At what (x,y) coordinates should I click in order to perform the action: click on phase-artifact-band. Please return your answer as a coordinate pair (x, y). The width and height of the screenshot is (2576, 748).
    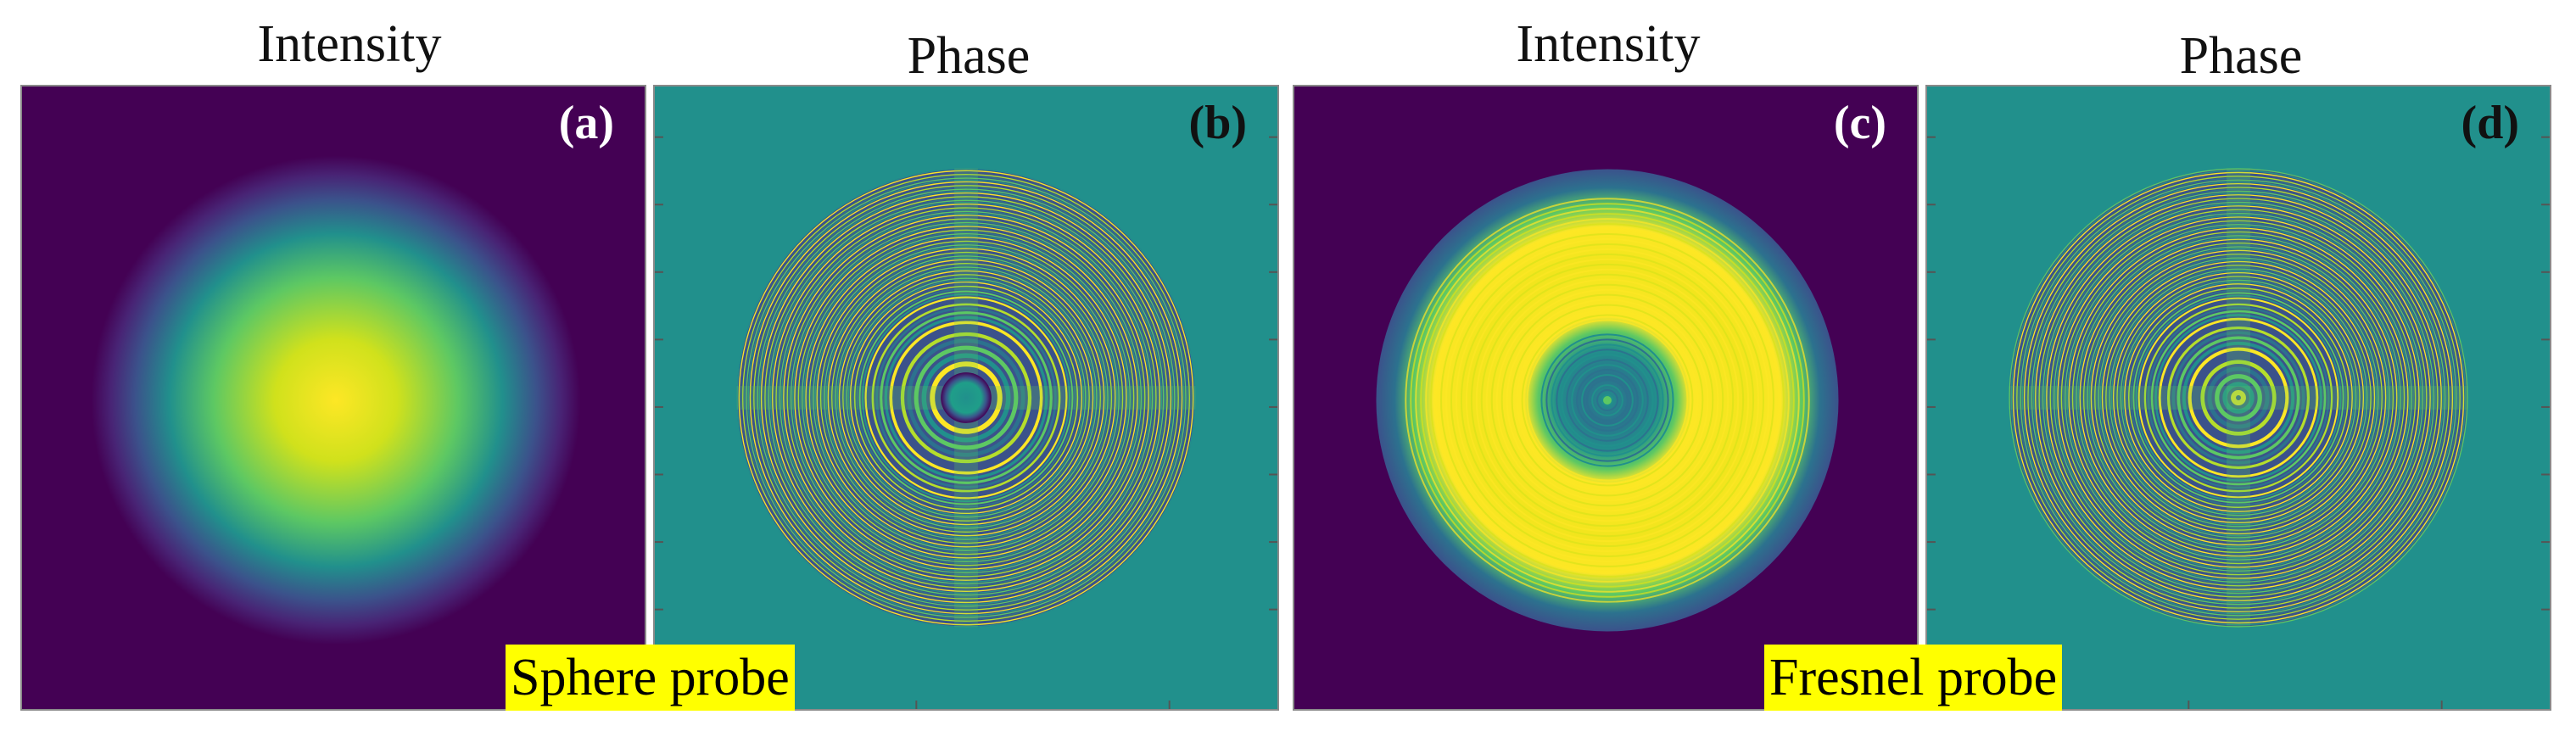
    Looking at the image, I should click on (2238, 398).